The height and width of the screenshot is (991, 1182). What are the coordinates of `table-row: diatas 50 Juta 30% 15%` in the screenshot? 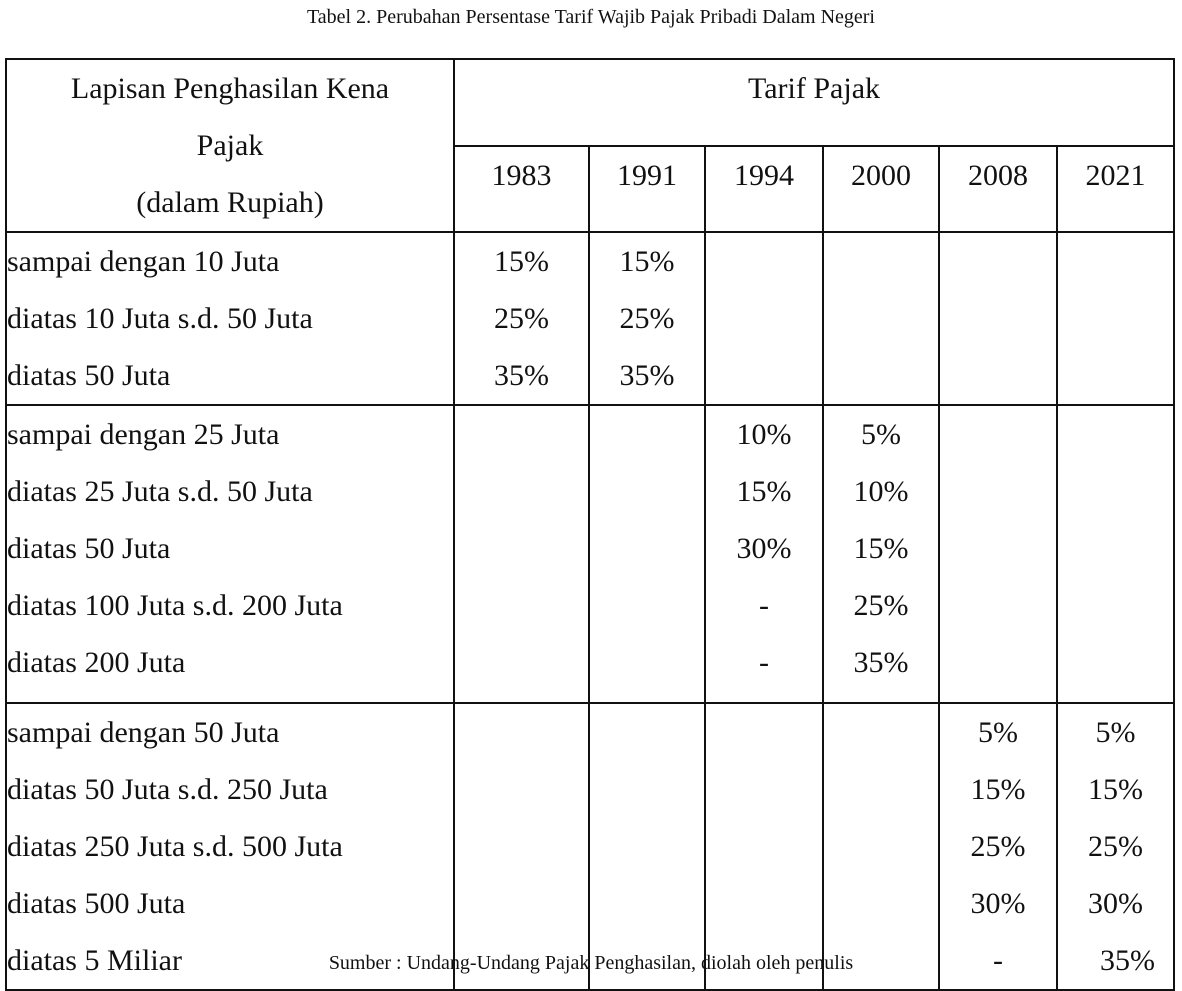 It's located at (590, 548).